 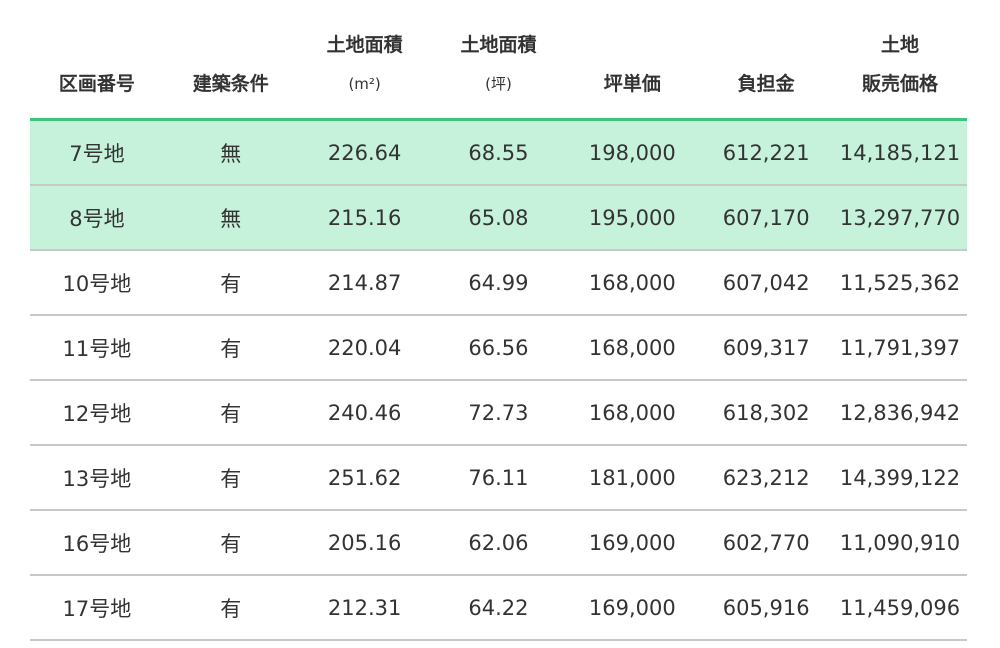 I want to click on table-cell: 14,399,122, so click(x=900, y=478).